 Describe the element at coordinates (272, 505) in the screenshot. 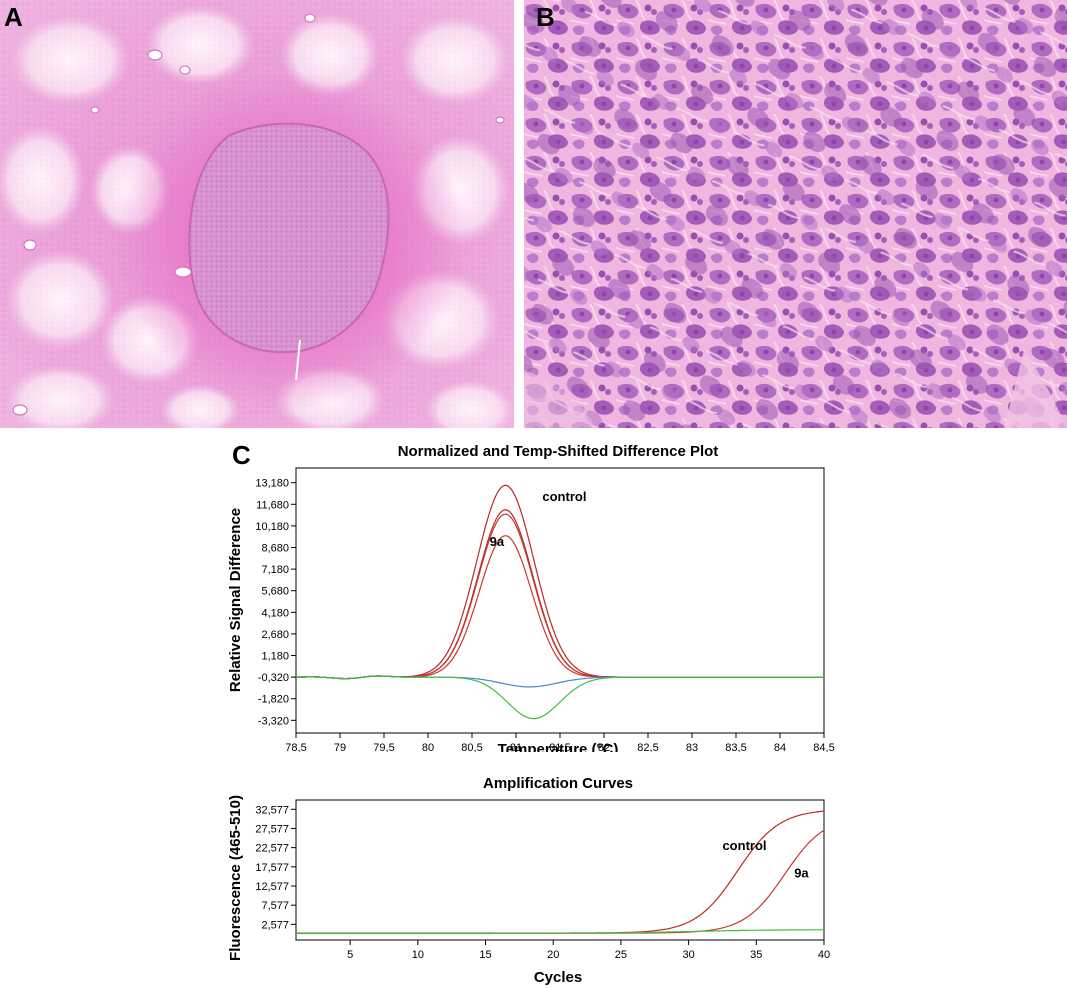

I see `y-tick-label: 11,680` at that location.